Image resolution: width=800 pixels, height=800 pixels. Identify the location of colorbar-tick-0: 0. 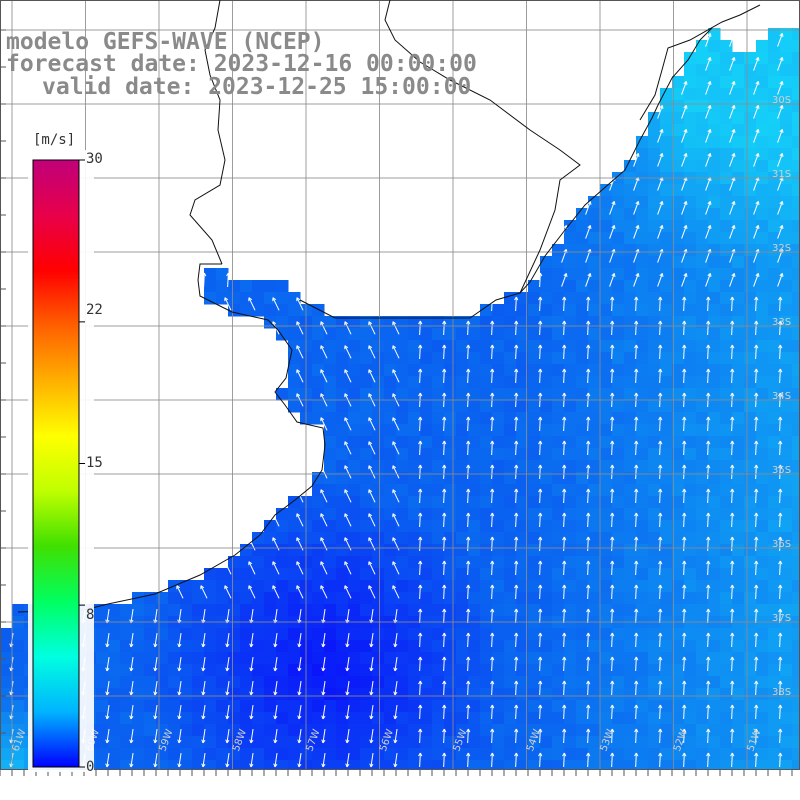
(90, 767).